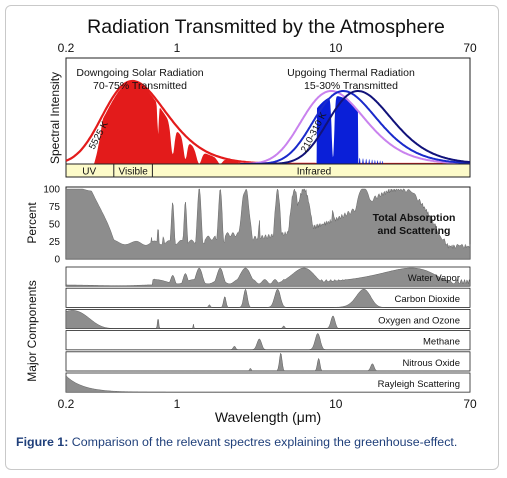  I want to click on thermal-transmitted-area, so click(347, 130).